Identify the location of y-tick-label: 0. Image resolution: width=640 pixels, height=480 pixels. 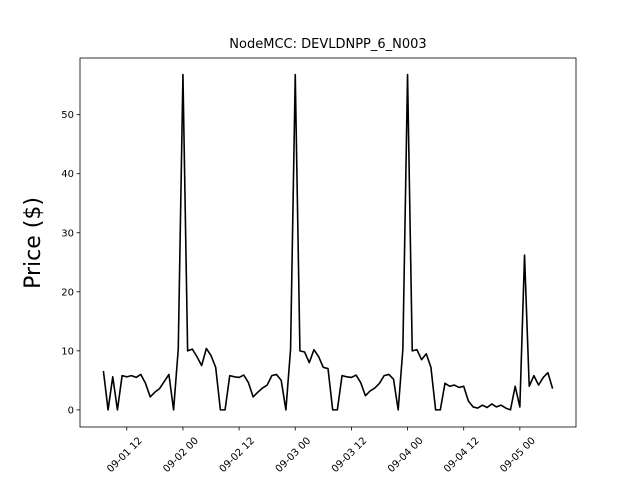
(71, 410).